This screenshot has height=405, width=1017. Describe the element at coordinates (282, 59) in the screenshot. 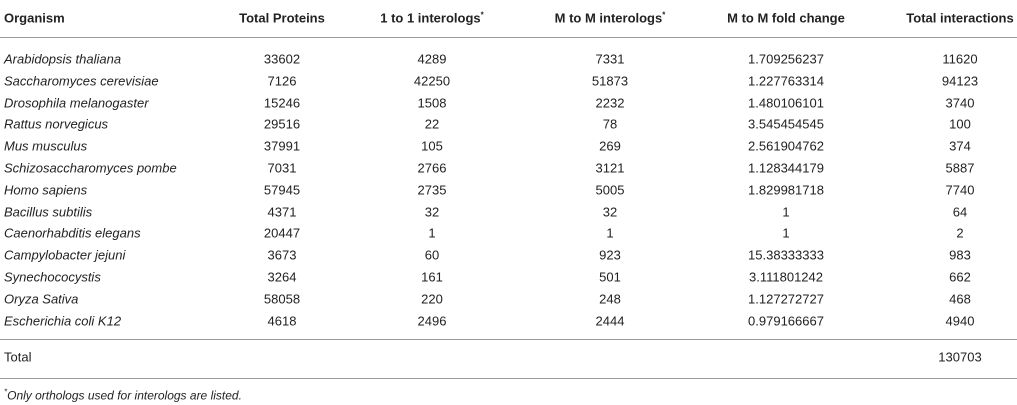

I see `cell-value: 33602` at that location.